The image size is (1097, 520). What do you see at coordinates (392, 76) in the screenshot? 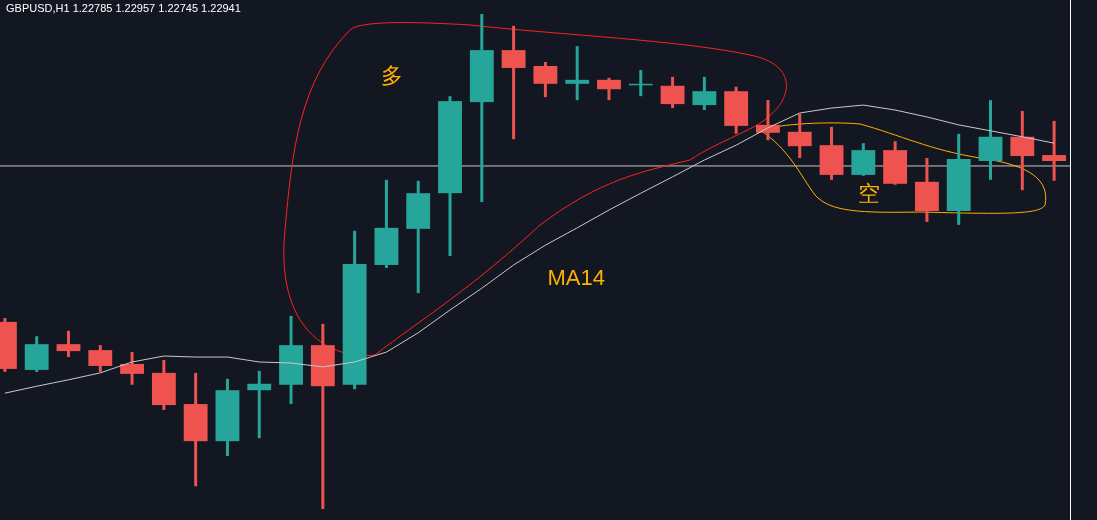
I see `annotation: 多` at bounding box center [392, 76].